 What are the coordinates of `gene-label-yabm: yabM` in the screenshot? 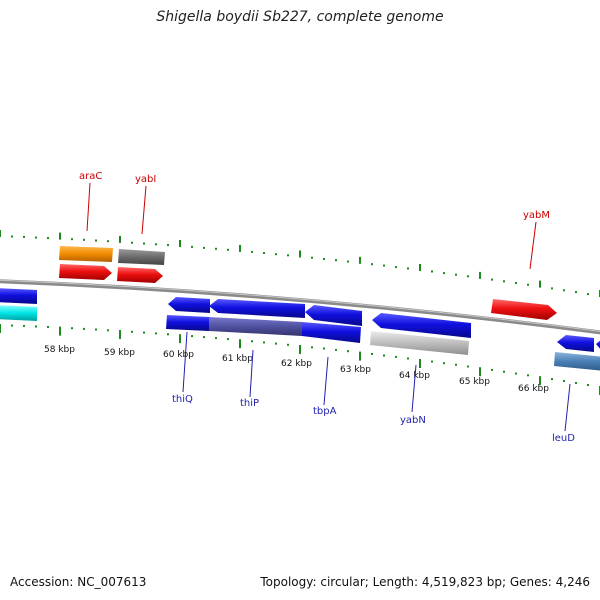 It's located at (536, 215).